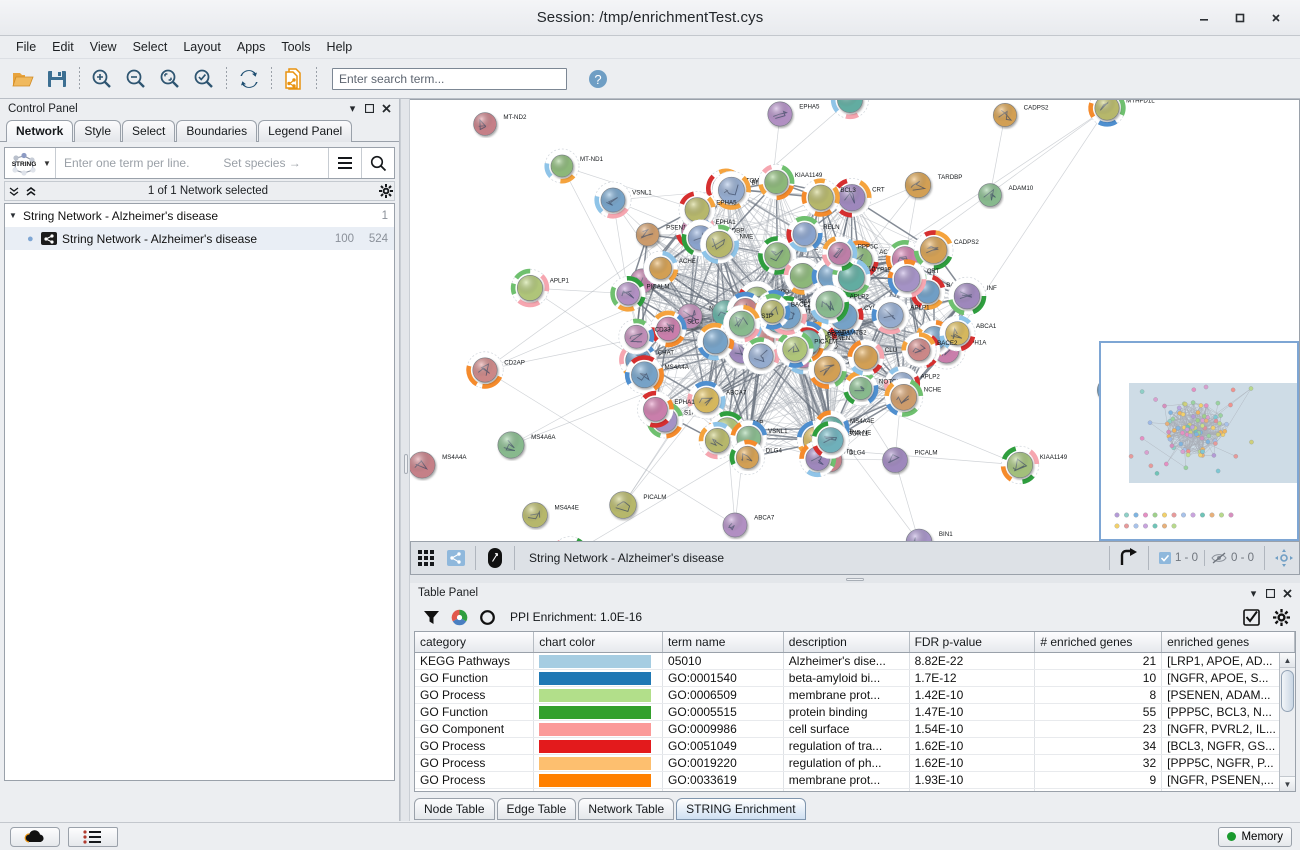  Describe the element at coordinates (813, 234) in the screenshot. I see `network-node: RELN` at that location.